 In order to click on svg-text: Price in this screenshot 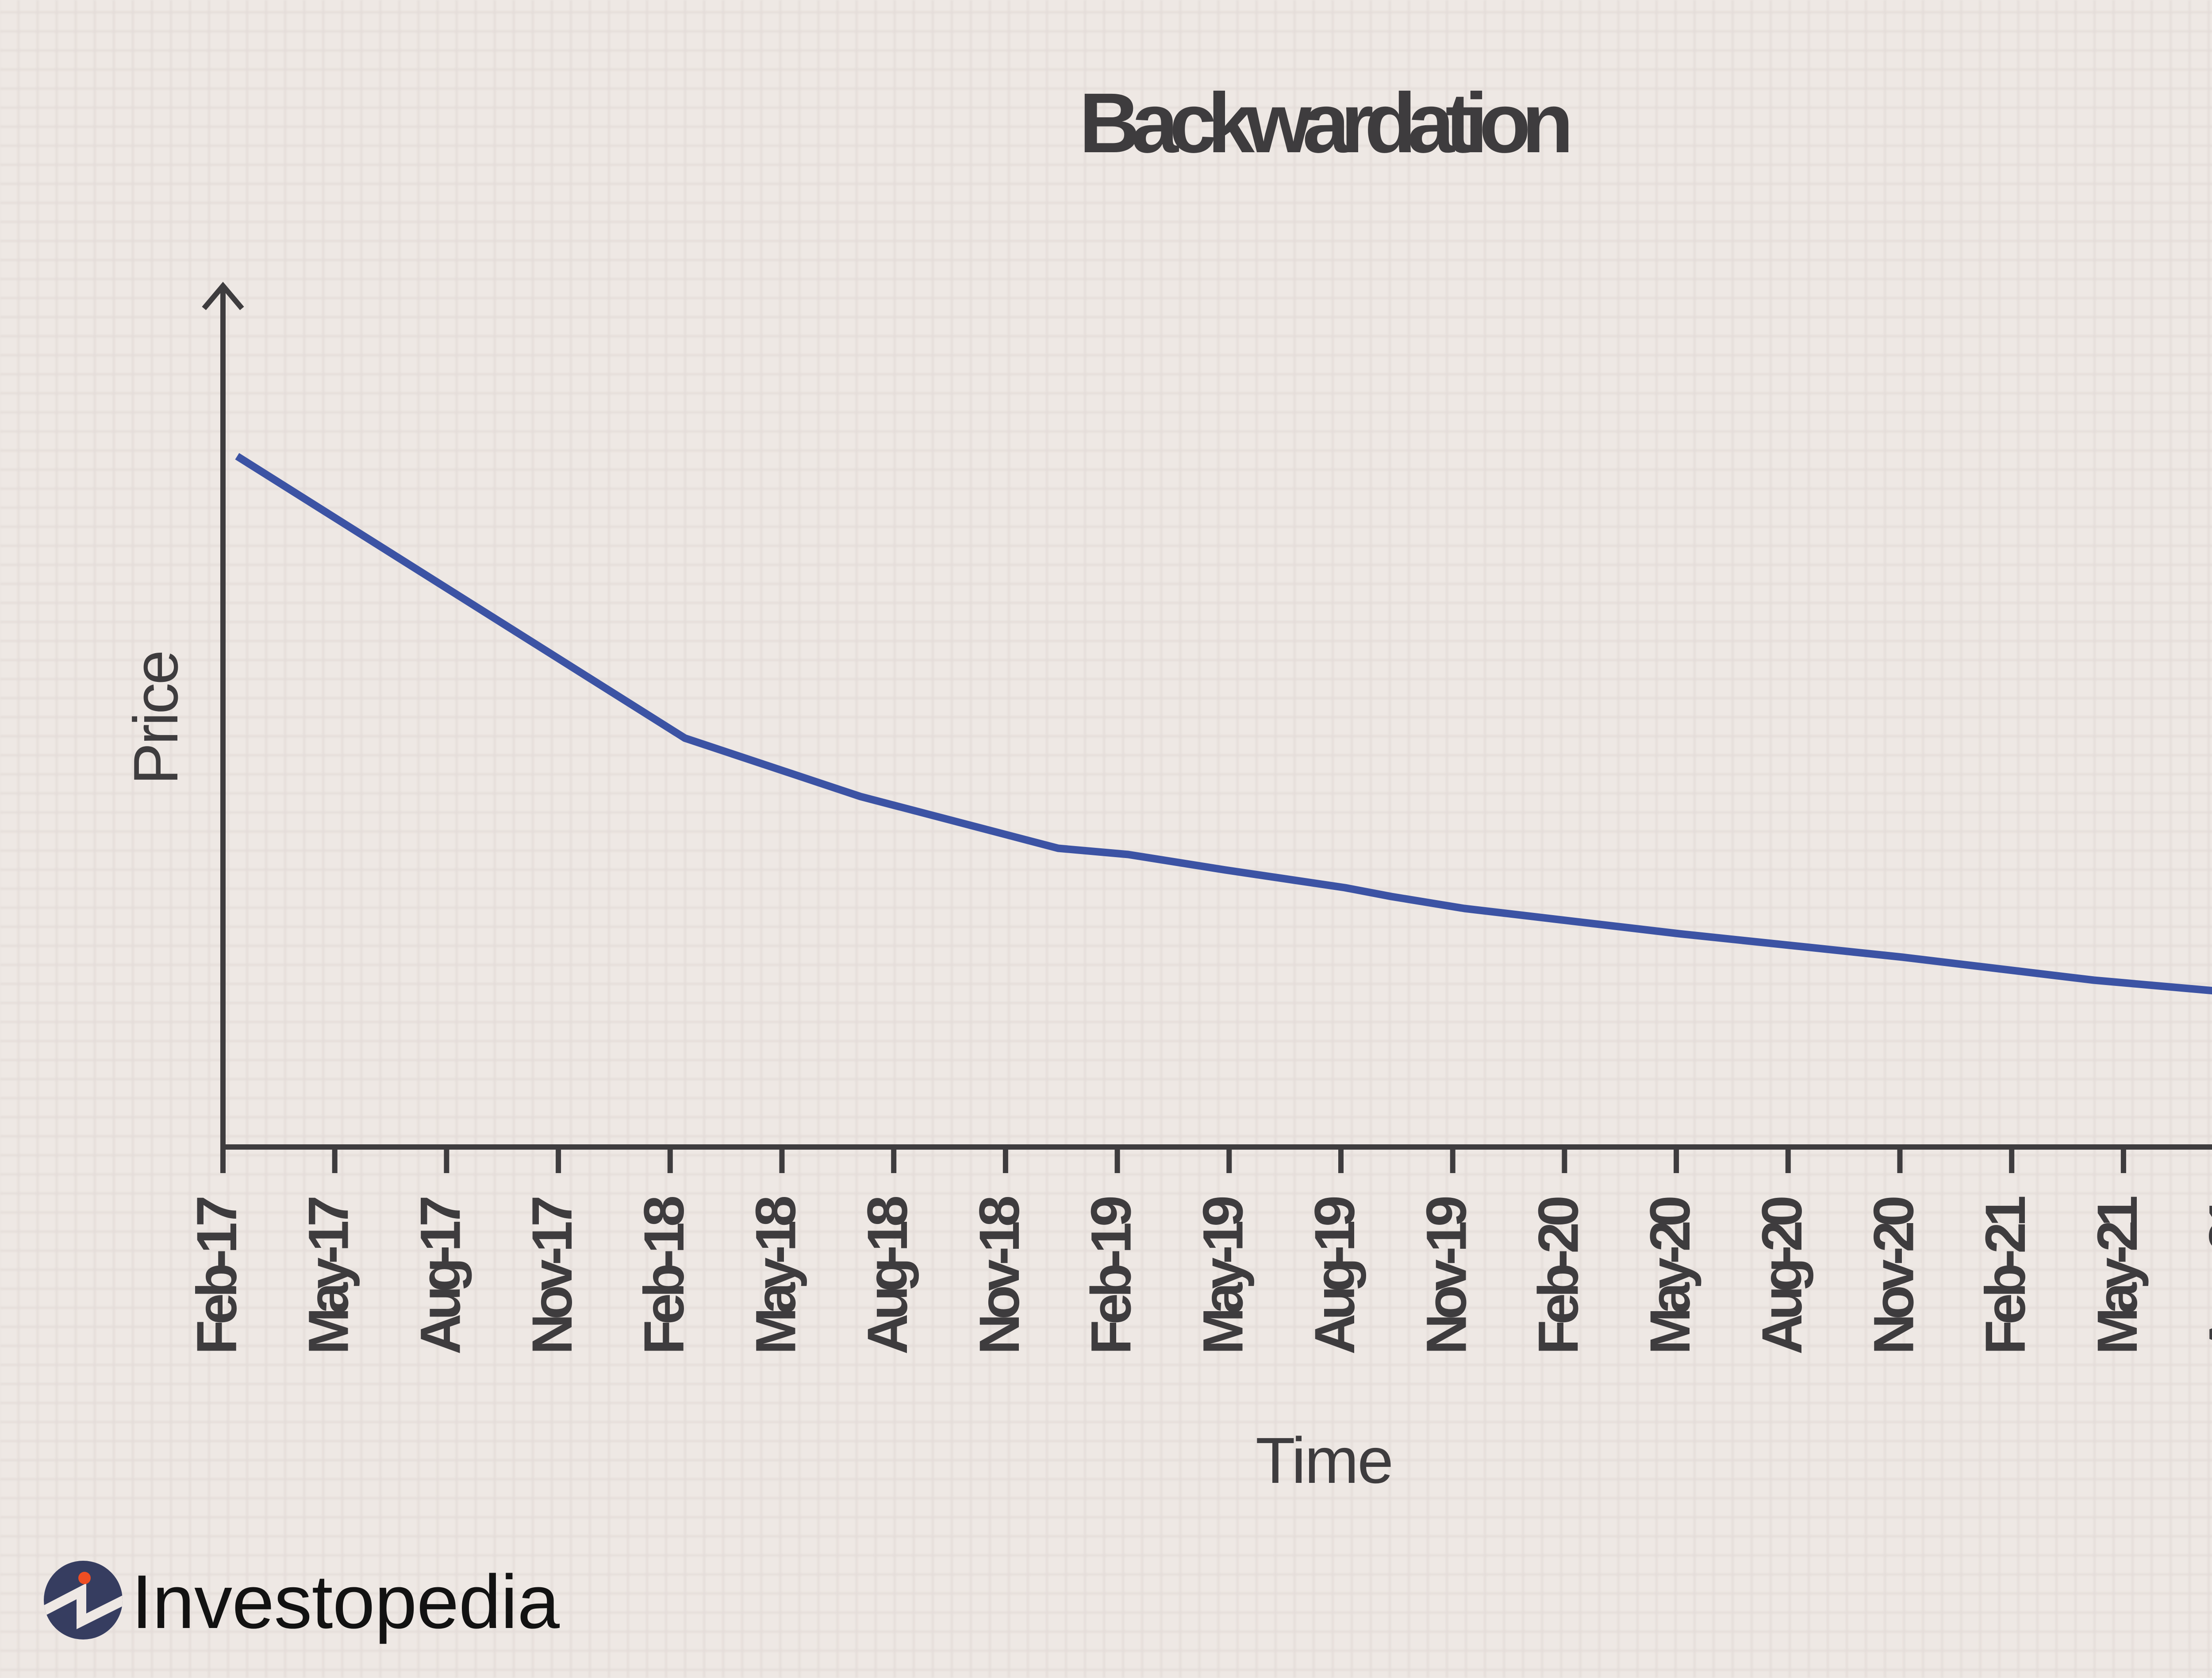, I will do `click(156, 717)`.